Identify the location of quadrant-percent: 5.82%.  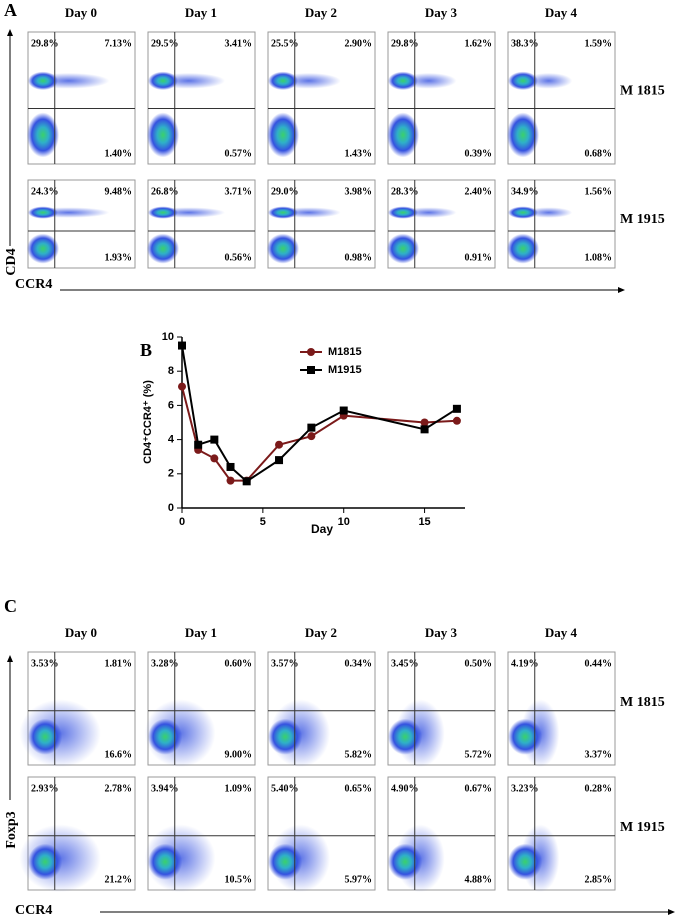
(359, 754).